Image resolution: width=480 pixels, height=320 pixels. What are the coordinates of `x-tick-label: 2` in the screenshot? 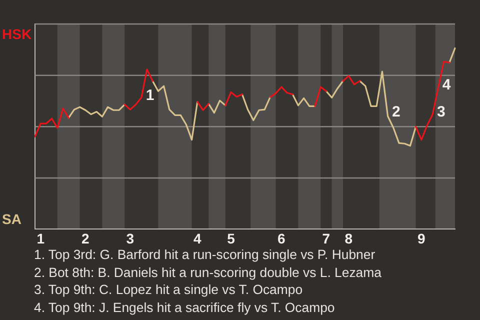 It's located at (86, 238).